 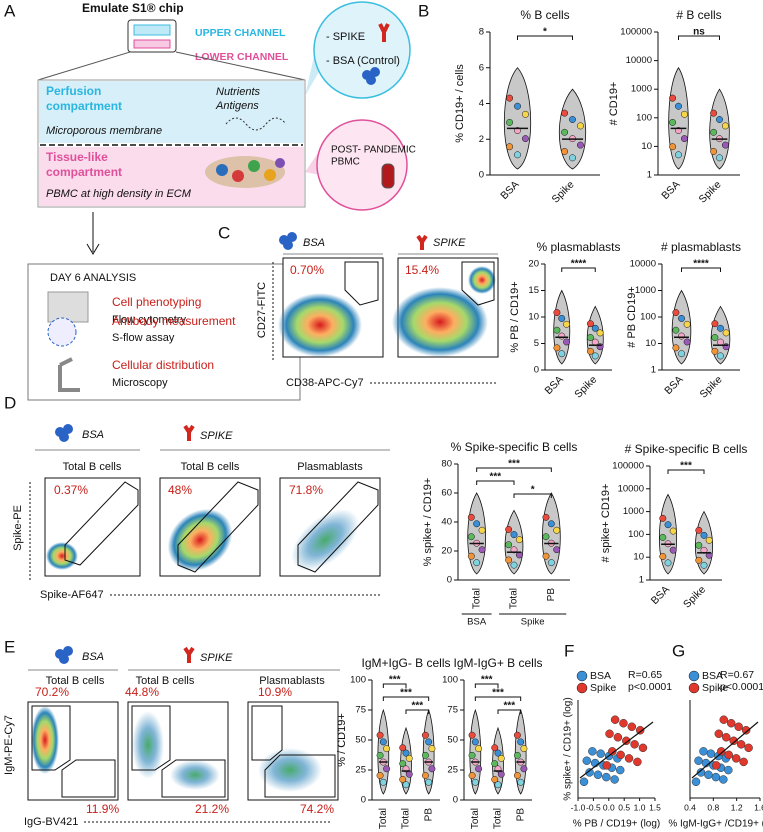 I want to click on y-tick-label: 0, so click(x=481, y=175).